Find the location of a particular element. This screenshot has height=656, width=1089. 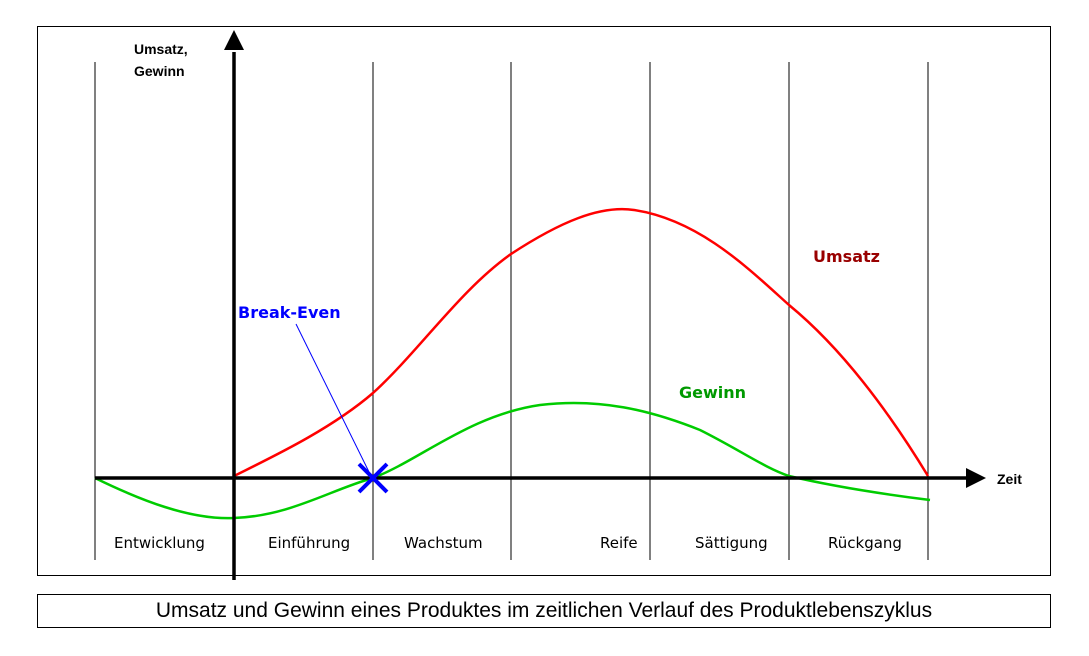

phase-label-einfuehrung: Einführung is located at coordinates (309, 543).